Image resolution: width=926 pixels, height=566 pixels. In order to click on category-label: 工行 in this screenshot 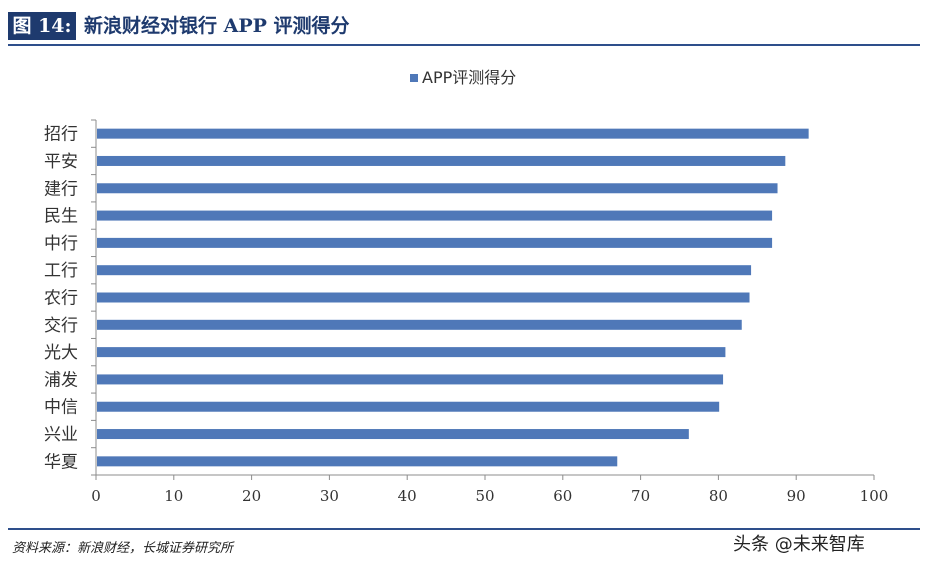, I will do `click(61, 271)`.